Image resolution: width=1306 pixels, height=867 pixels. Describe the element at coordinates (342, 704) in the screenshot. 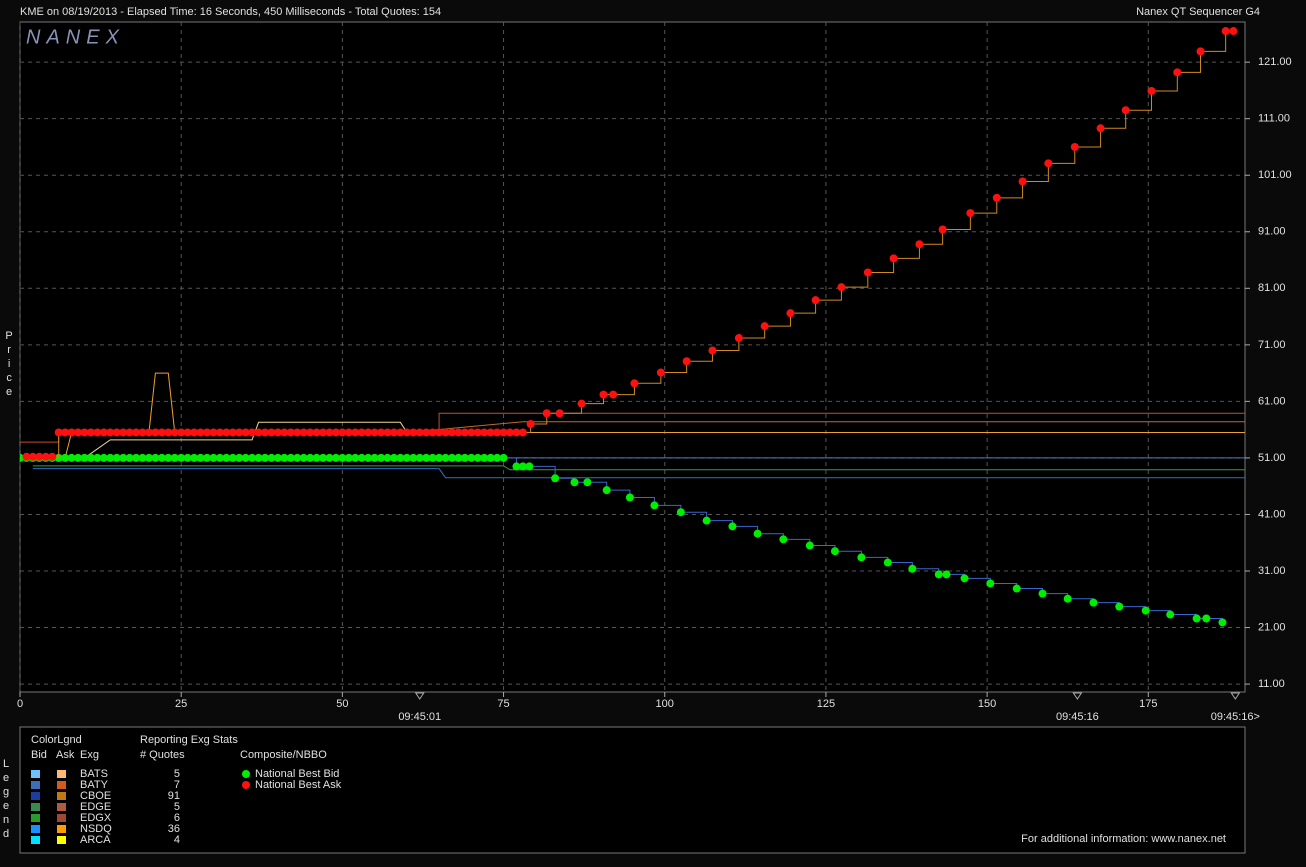

I see `x-tick-label: 50` at that location.